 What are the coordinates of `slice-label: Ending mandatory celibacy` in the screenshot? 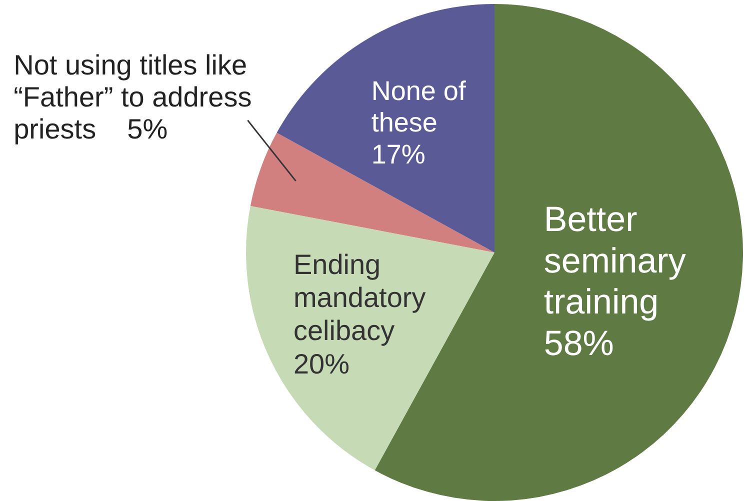 It's located at (359, 297).